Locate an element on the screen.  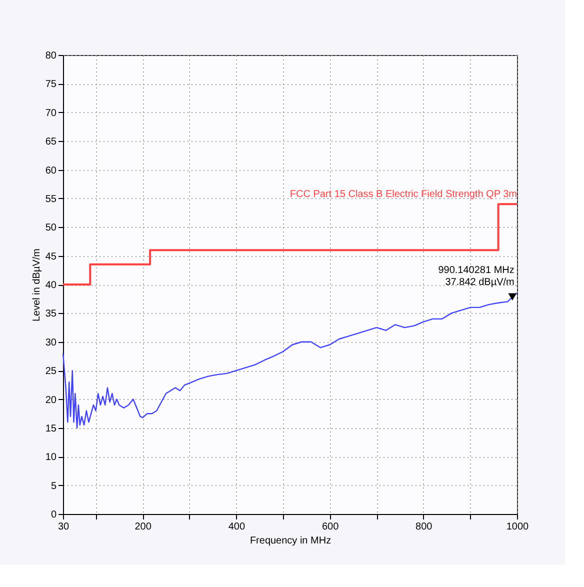
y-tick-label: 30 is located at coordinates (51, 342).